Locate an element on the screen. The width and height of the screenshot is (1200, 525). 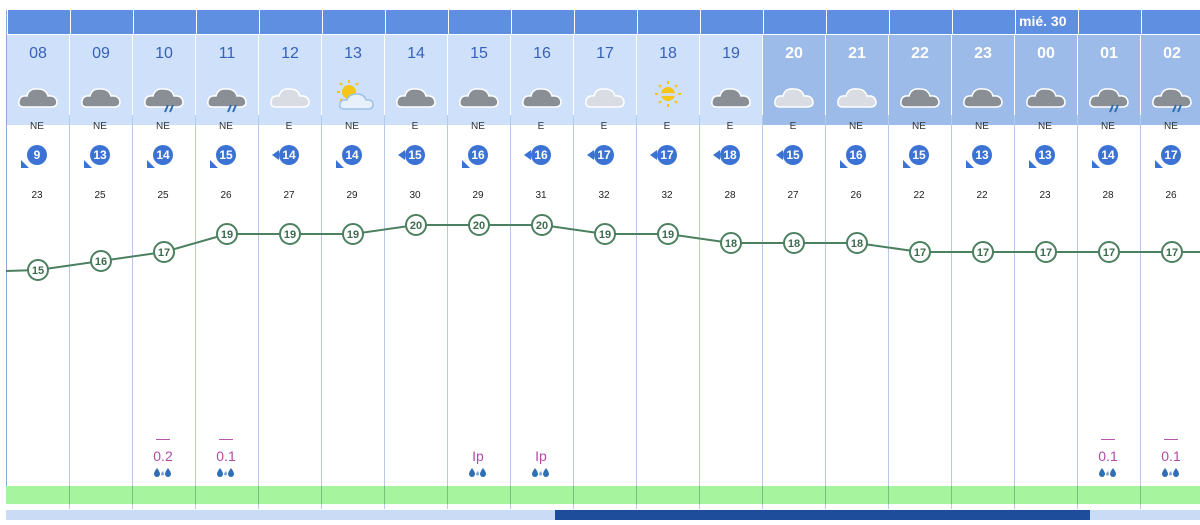
wind-indicator: 9 is located at coordinates (37, 162).